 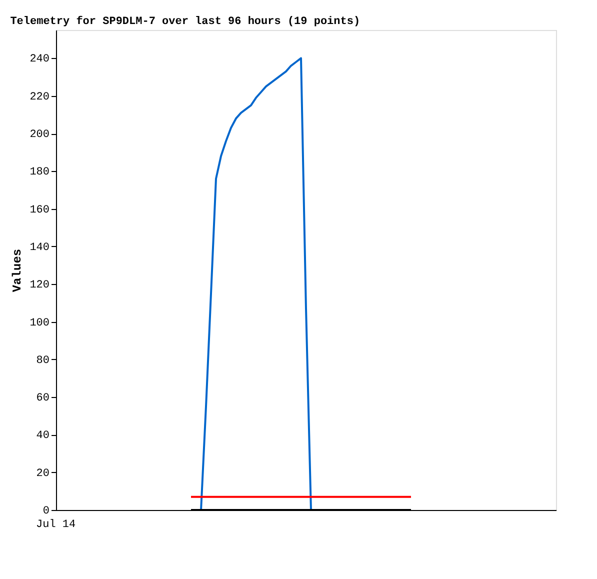 I want to click on y-tick-label: 100, so click(x=40, y=323).